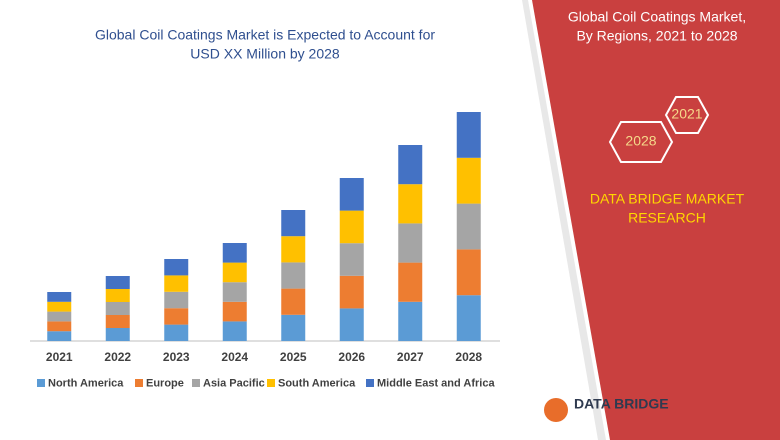 The image size is (780, 440). Describe the element at coordinates (657, 17) in the screenshot. I see `panel-title: Global Coil Coatings Market,` at that location.